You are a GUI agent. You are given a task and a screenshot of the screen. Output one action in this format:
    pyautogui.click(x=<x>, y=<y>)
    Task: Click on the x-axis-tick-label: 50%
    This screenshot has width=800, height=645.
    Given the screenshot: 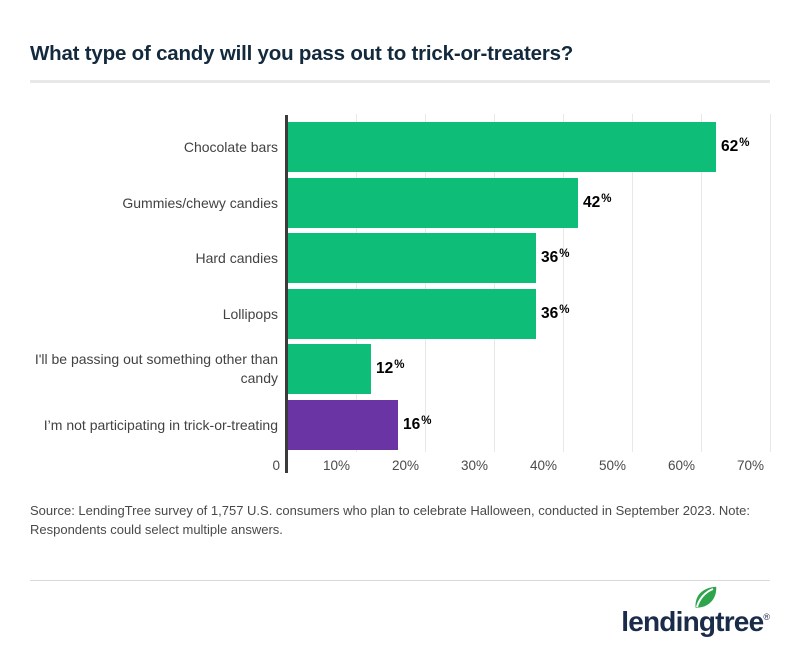 What is the action you would take?
    pyautogui.click(x=612, y=465)
    